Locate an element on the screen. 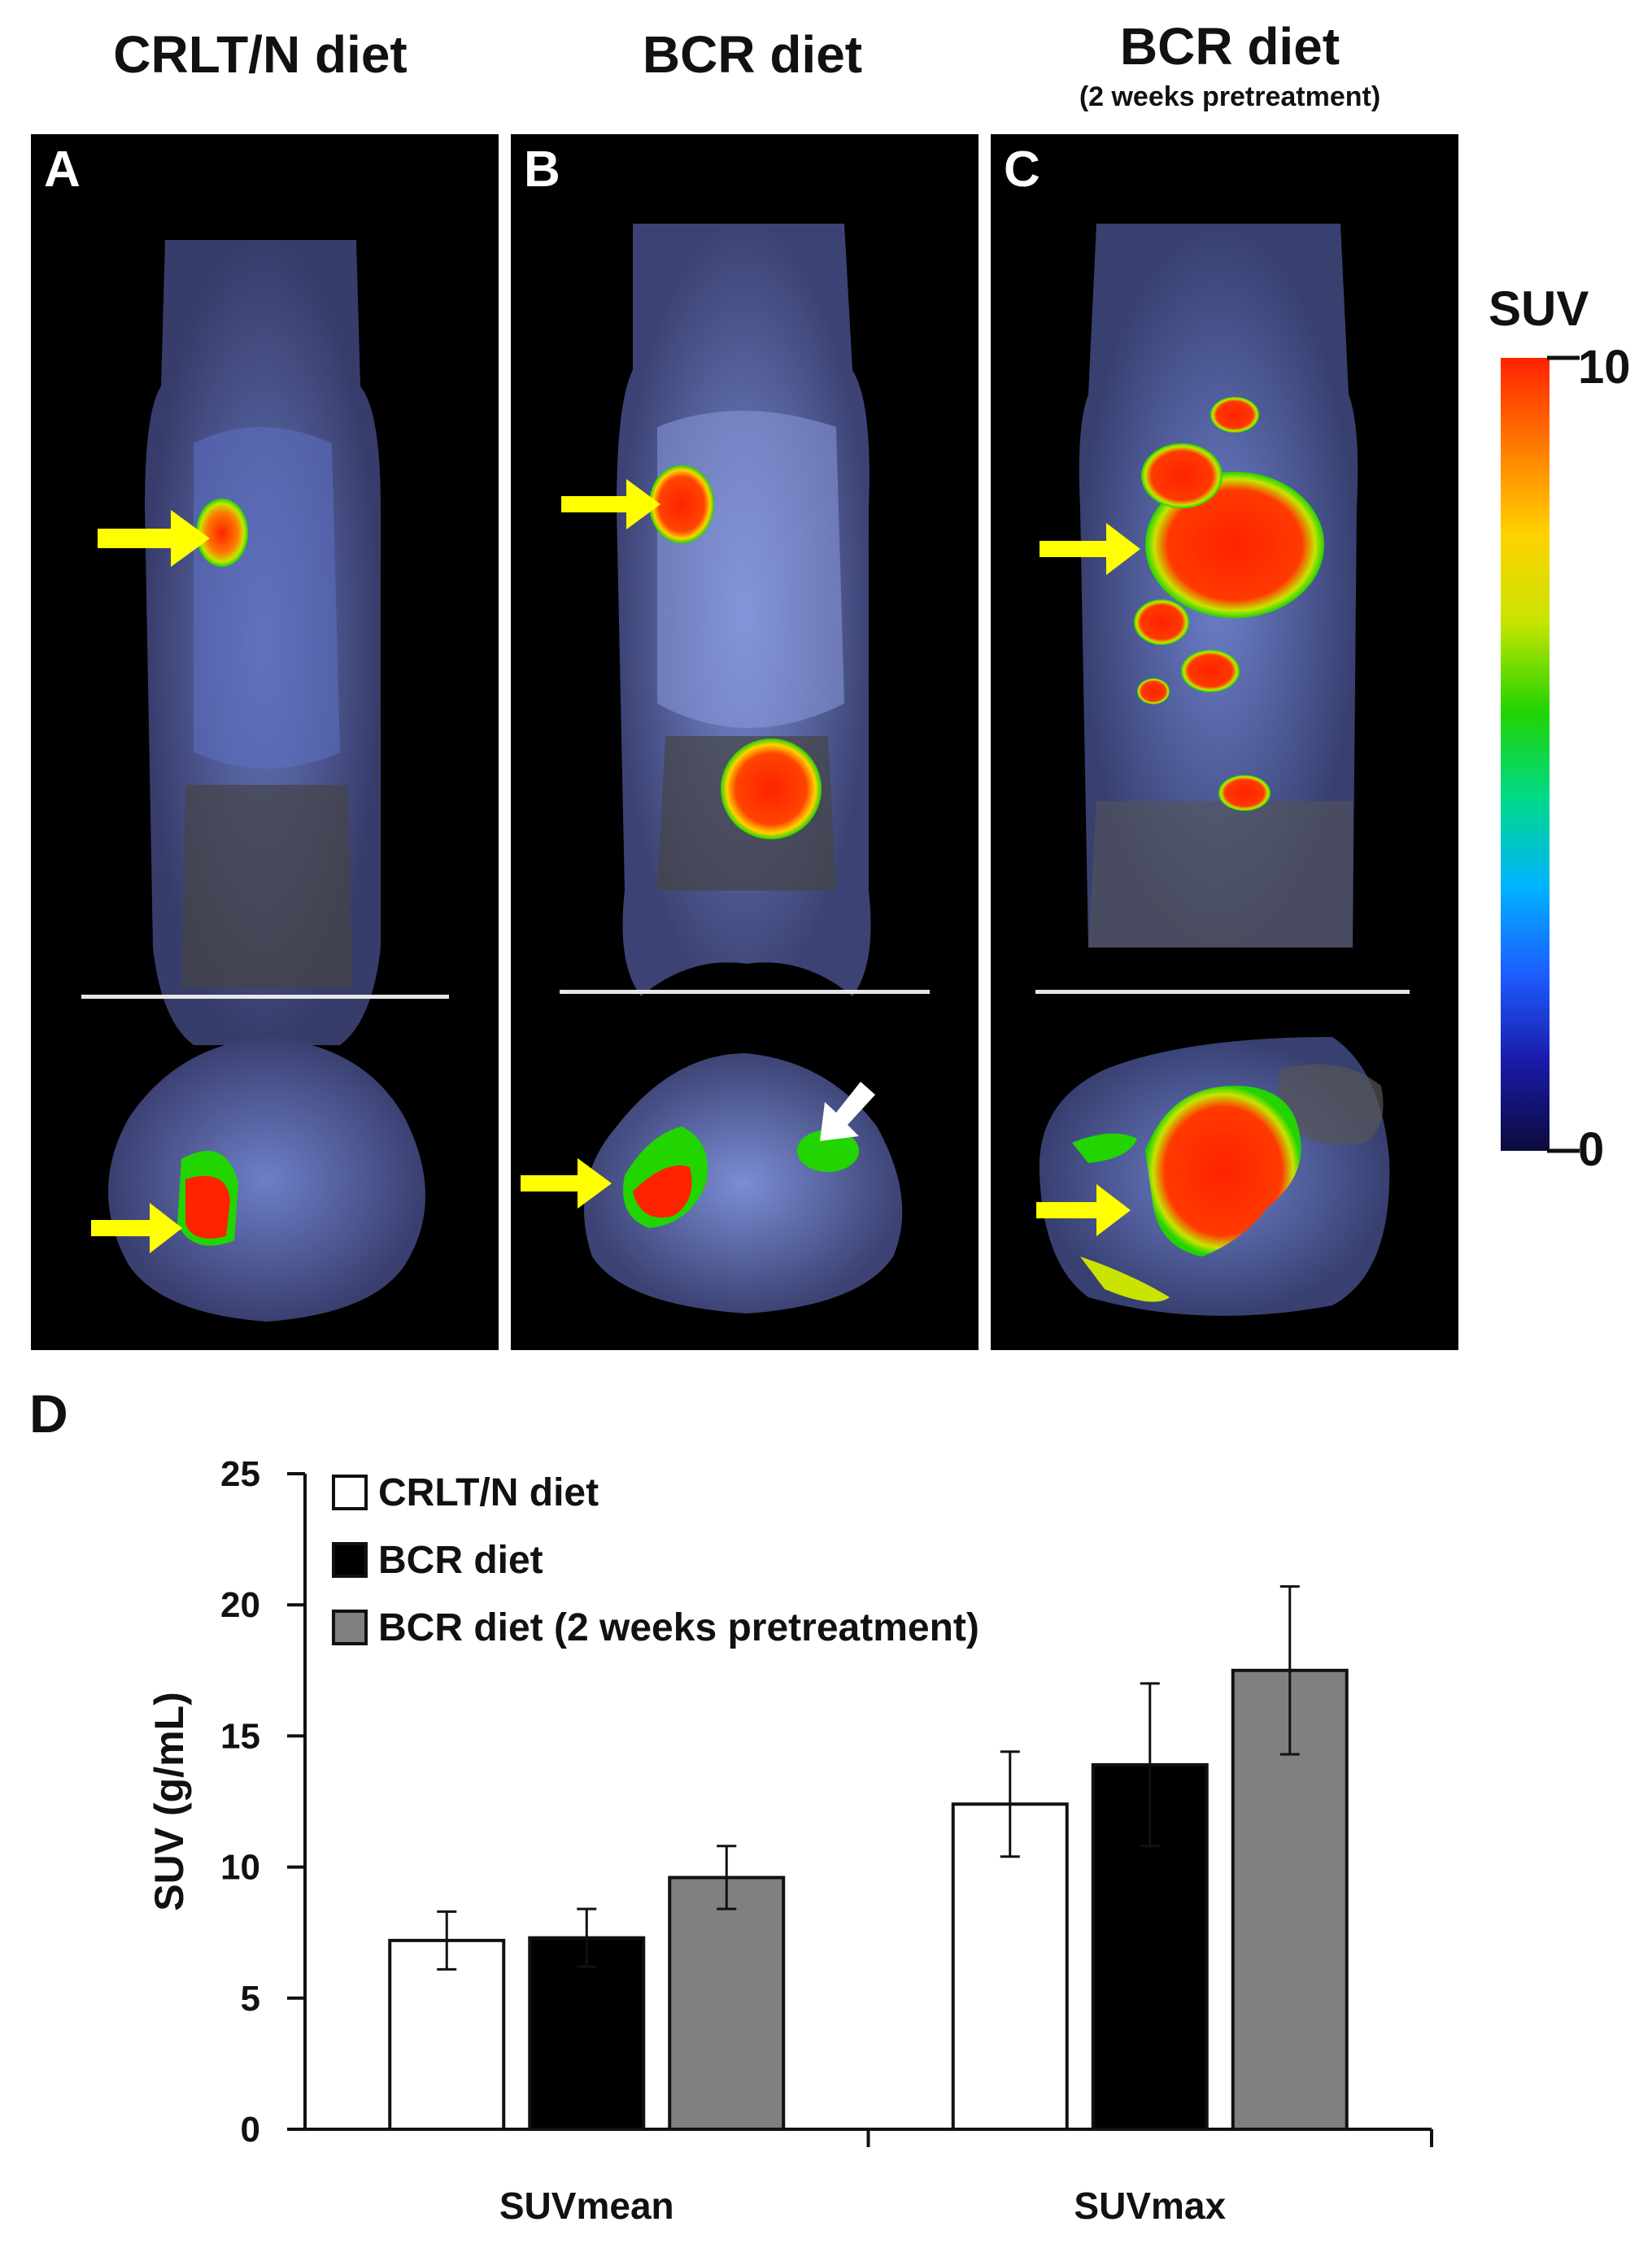 The height and width of the screenshot is (2248, 1652). legend-label: BCR diet is located at coordinates (460, 1560).